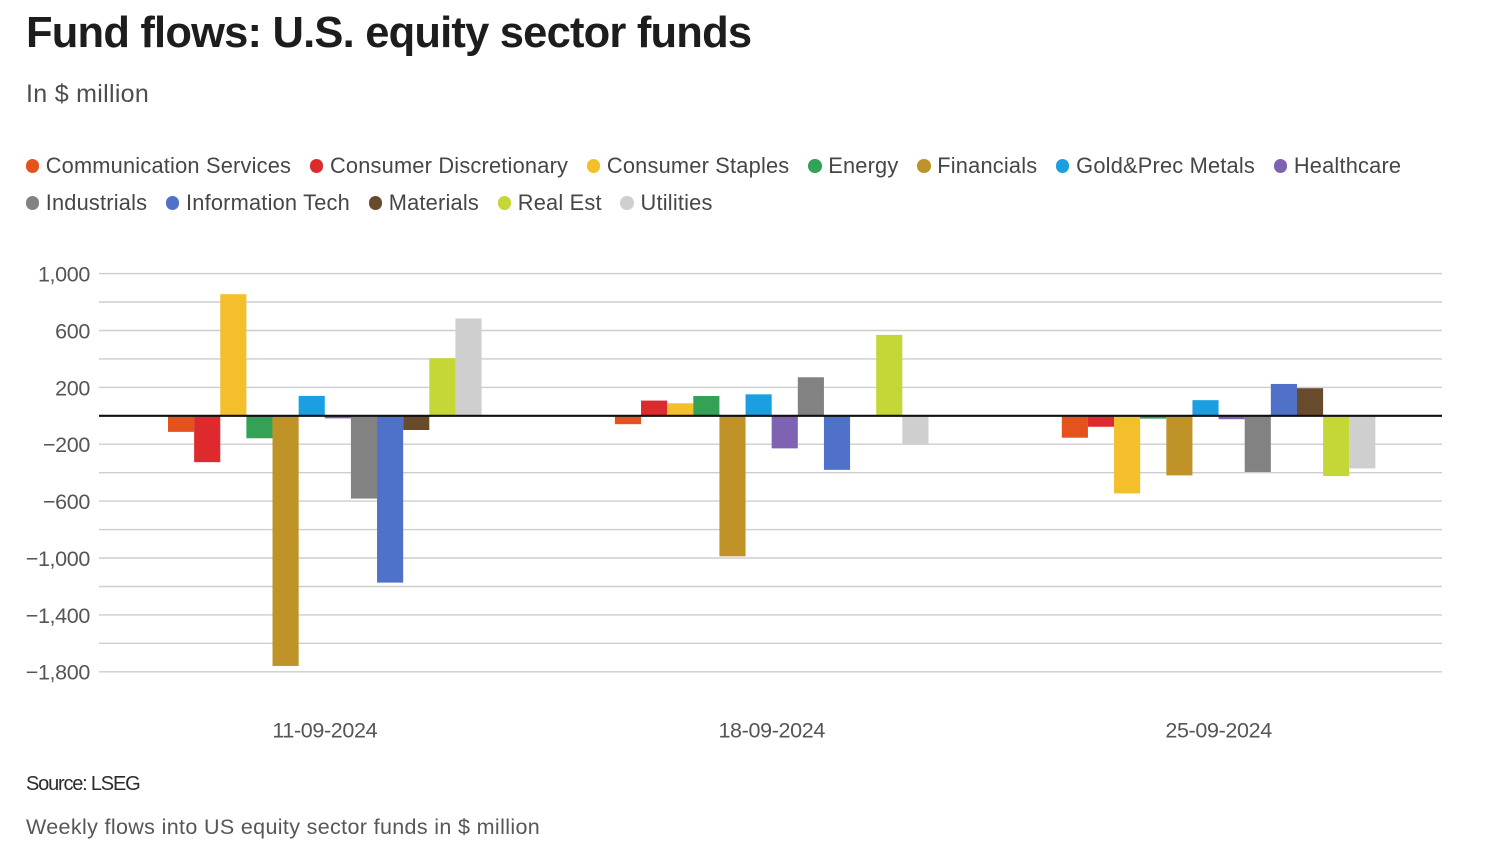 Image resolution: width=1512 pixels, height=862 pixels. Describe the element at coordinates (64, 275) in the screenshot. I see `svg-text: 1,000` at that location.